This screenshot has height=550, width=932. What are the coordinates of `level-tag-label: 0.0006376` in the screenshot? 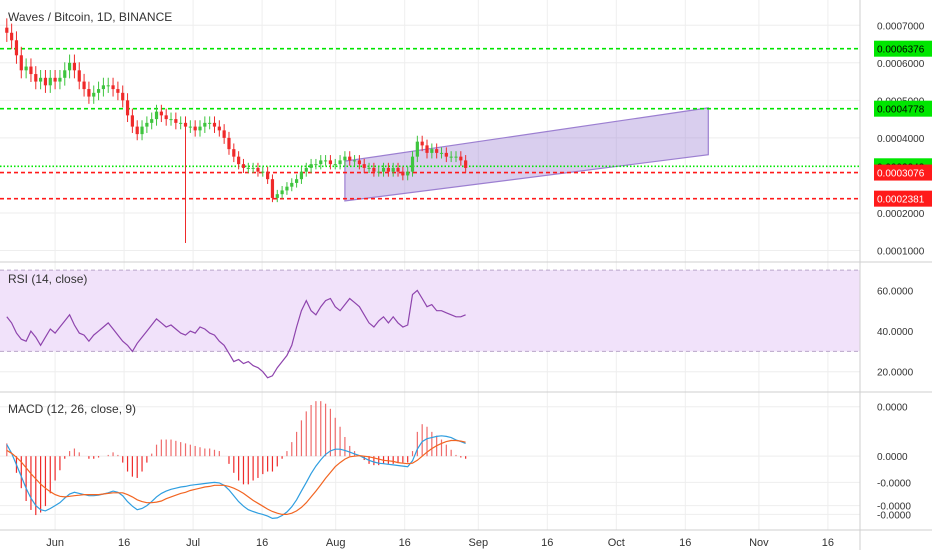 It's located at (901, 50).